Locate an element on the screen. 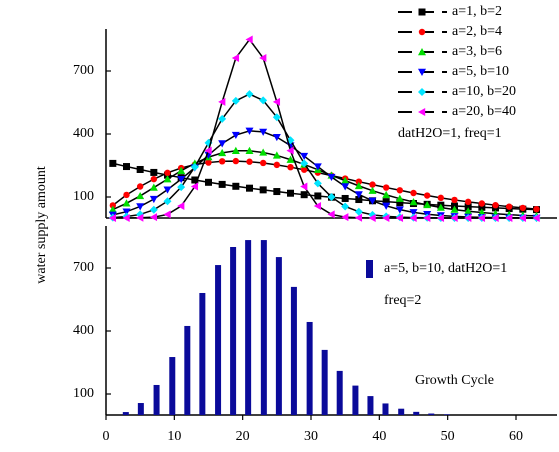 This screenshot has width=559, height=452. x-tick-label: 10 is located at coordinates (174, 436).